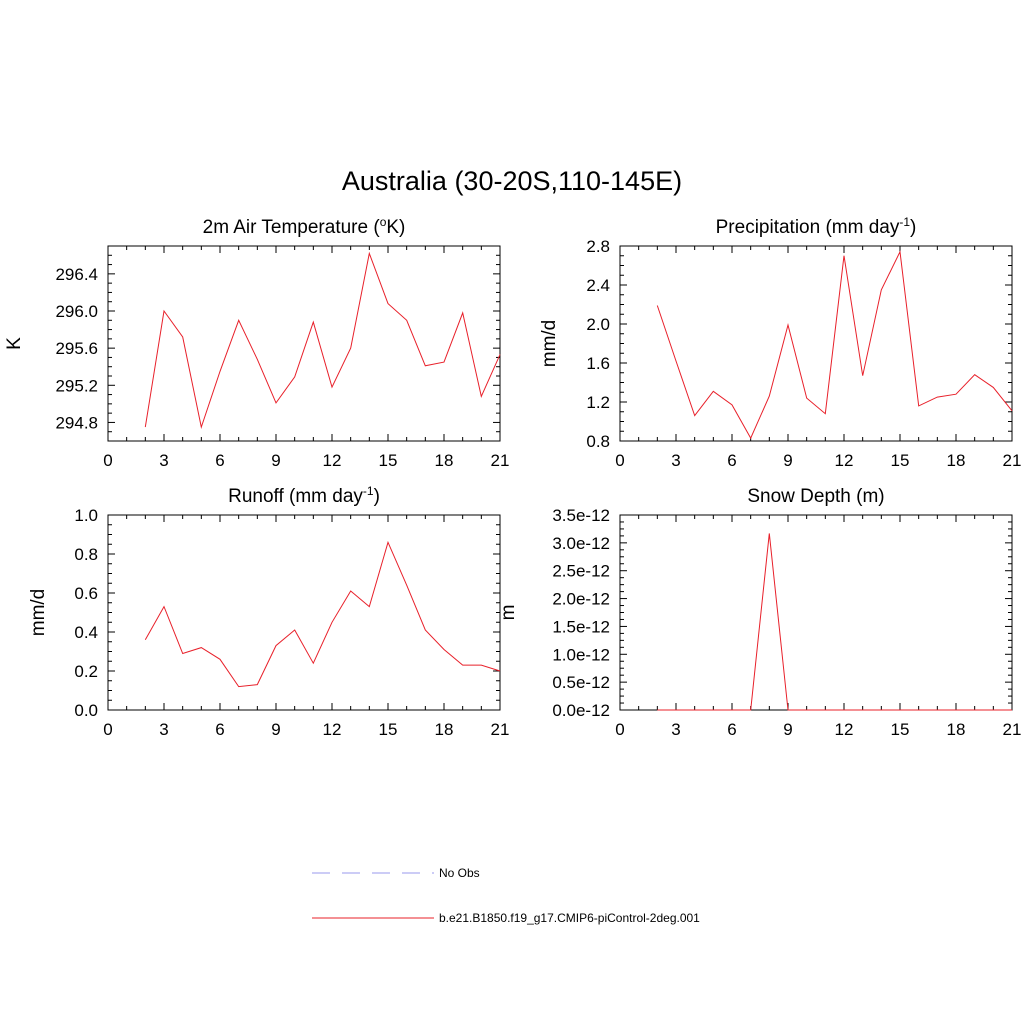 Image resolution: width=1024 pixels, height=1024 pixels. Describe the element at coordinates (598, 324) in the screenshot. I see `y-tick-label: 2.0` at that location.